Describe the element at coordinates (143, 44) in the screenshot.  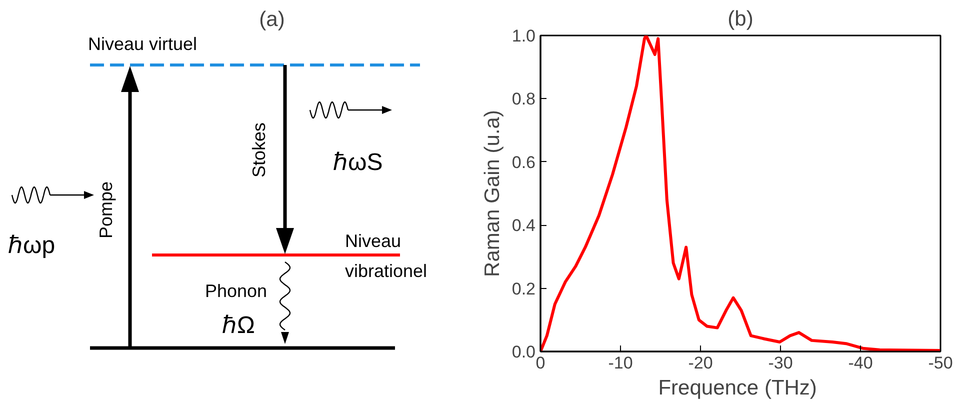
I see `text: Niveau virtuel` at that location.